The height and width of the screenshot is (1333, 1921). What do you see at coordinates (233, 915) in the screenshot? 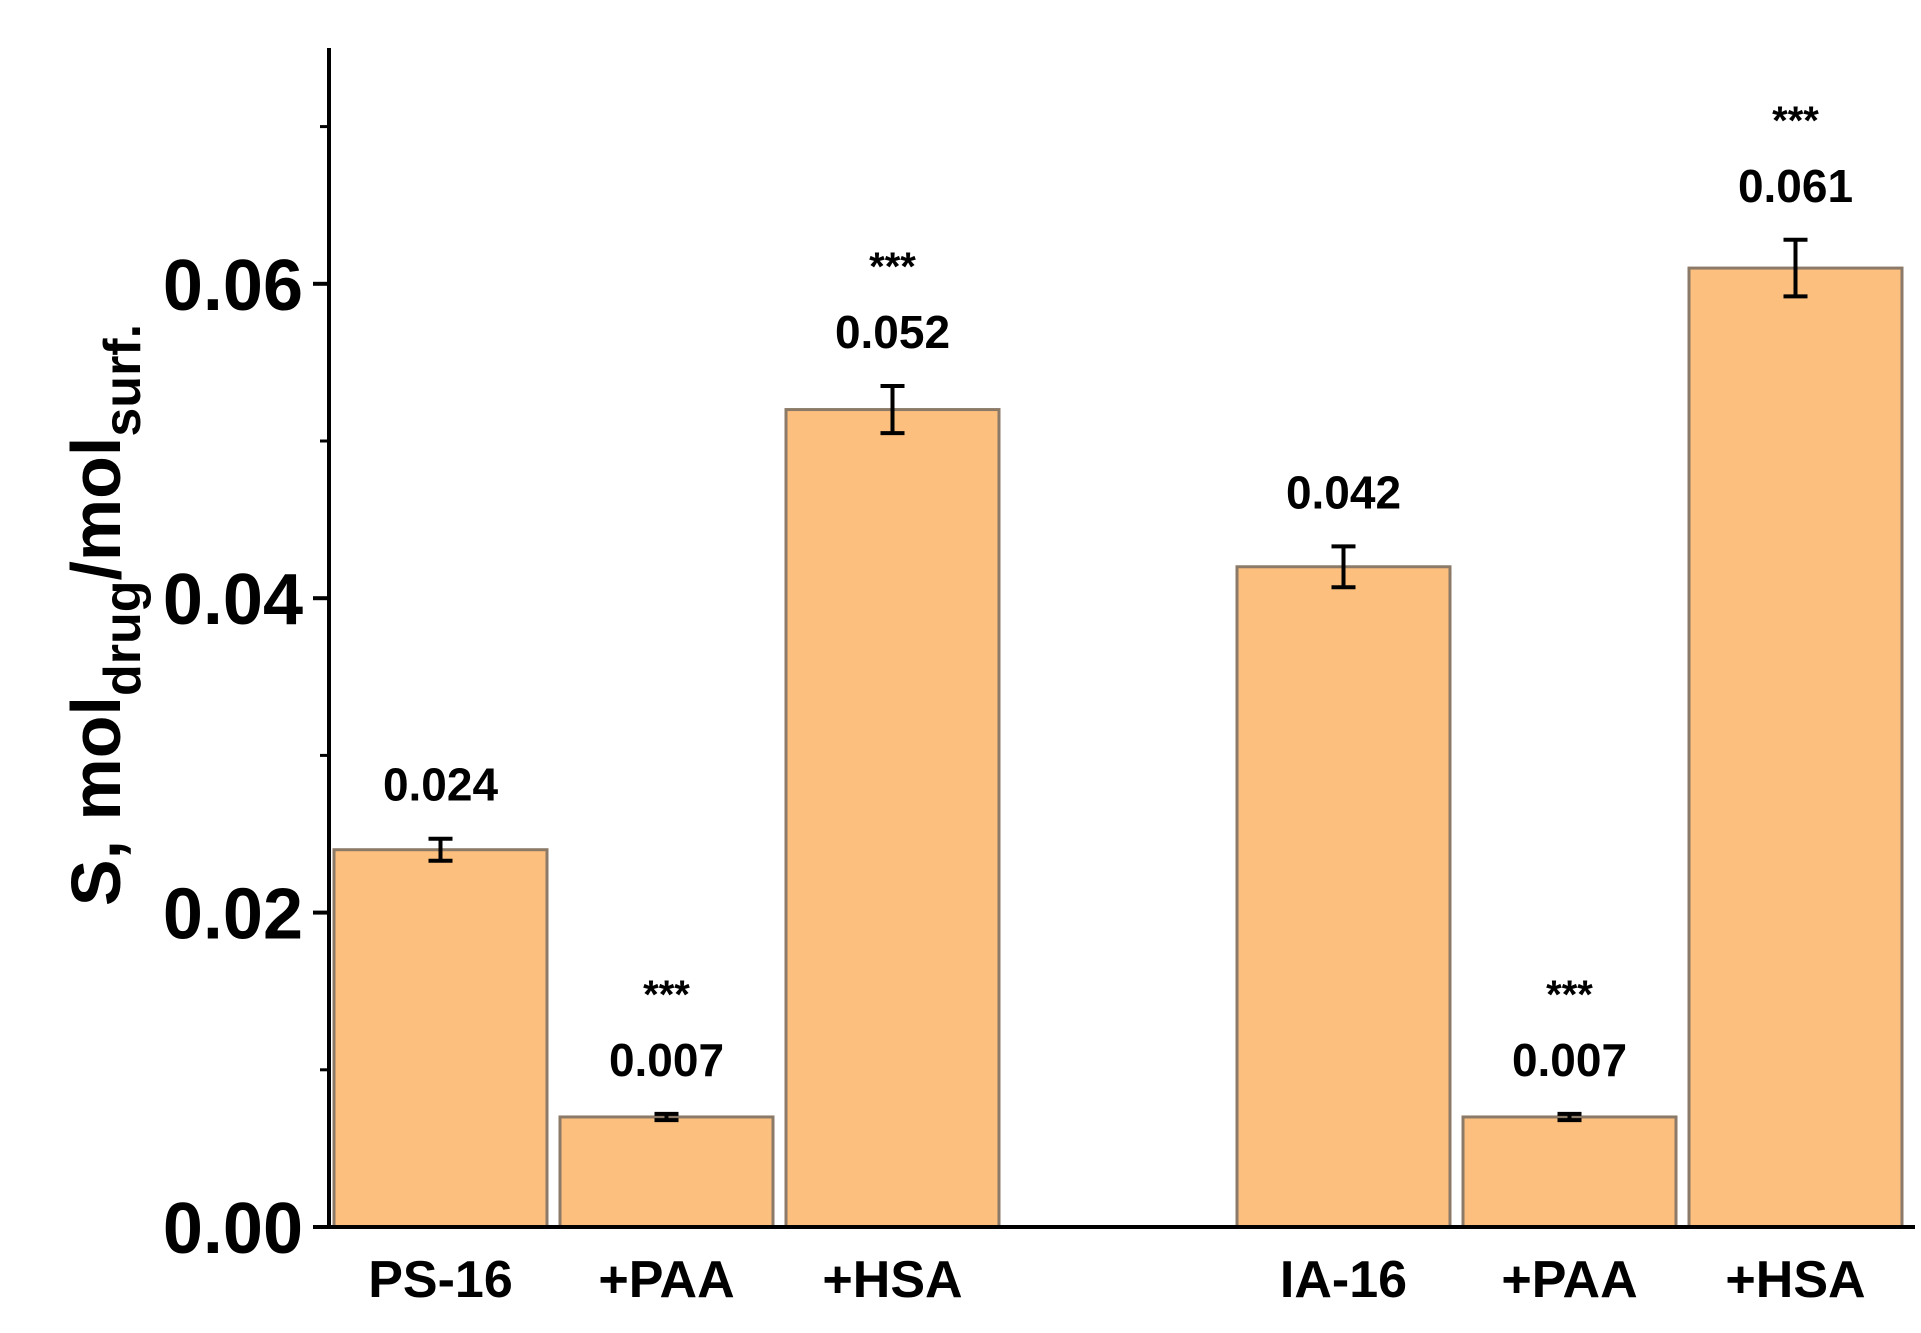
I see `y-tick-label-2: 0.02` at bounding box center [233, 915].